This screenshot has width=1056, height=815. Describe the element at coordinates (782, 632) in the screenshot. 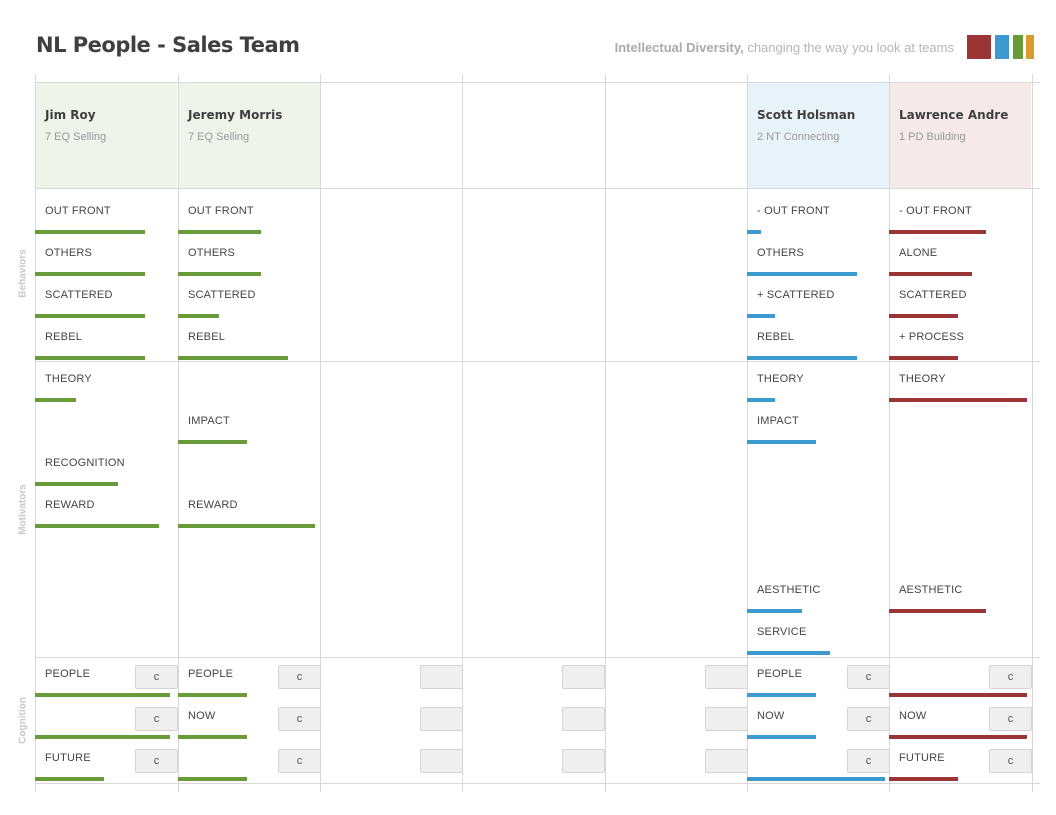

I see `trait-label: SERVICE` at that location.